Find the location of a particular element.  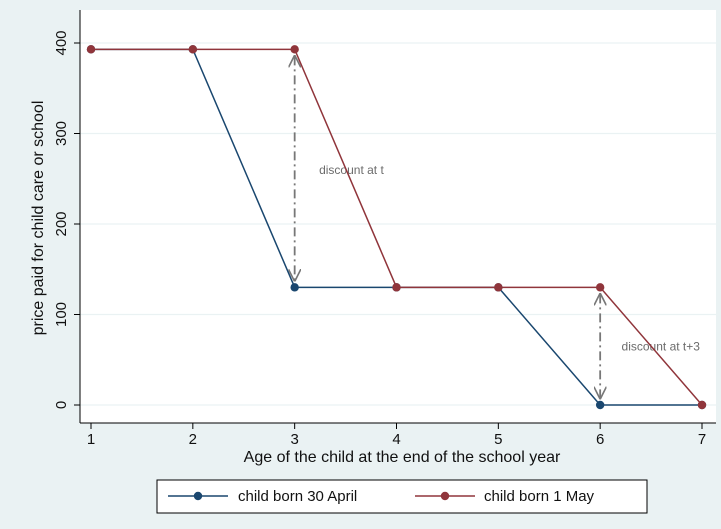

x-tick-label: 4 is located at coordinates (396, 439).